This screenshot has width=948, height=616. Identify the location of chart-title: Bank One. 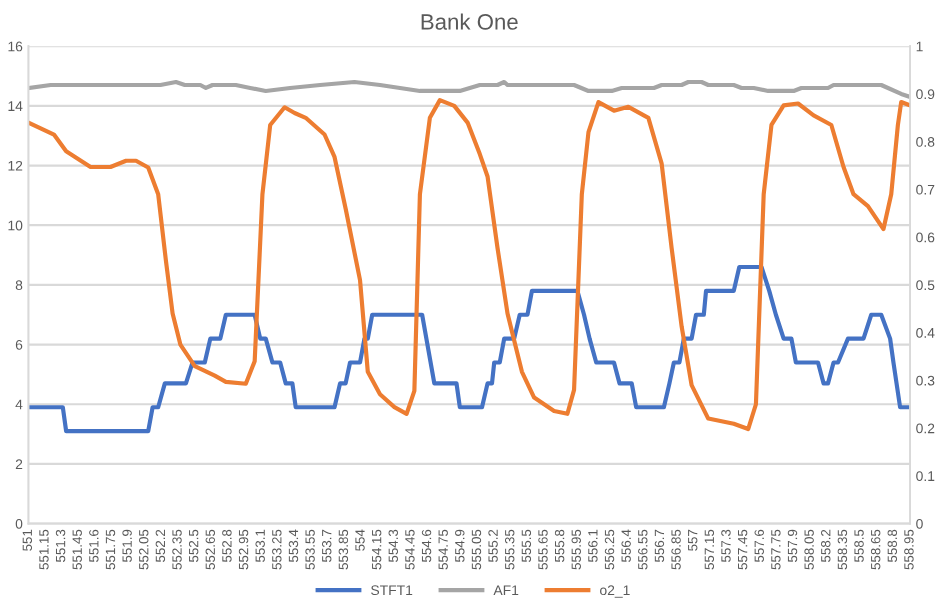
(469, 21).